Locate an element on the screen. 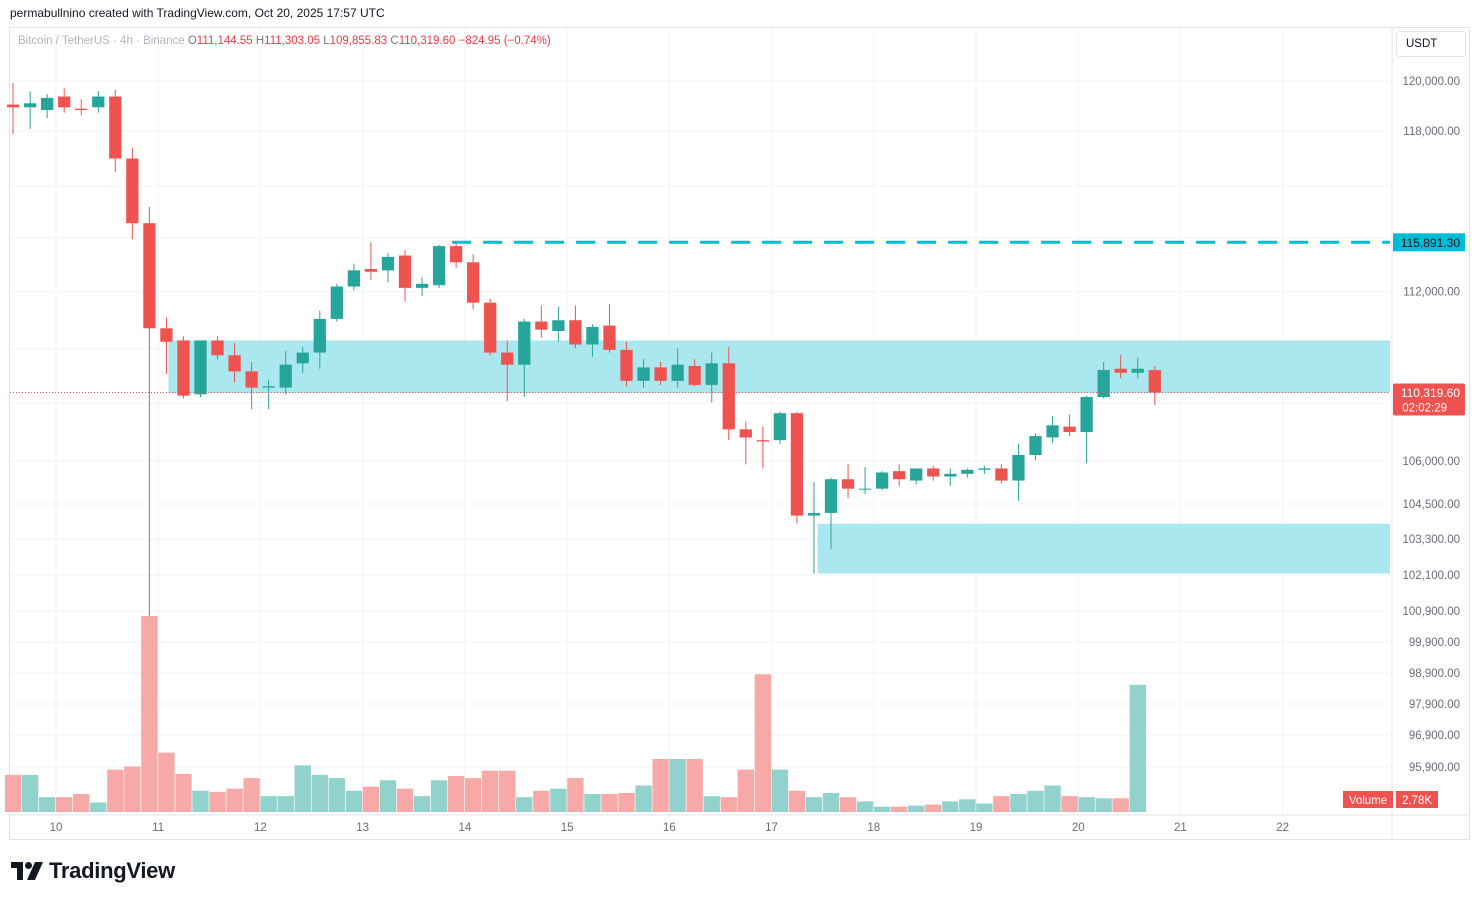 Image resolution: width=1480 pixels, height=901 pixels. countdown-text: 02:02:29 is located at coordinates (1424, 408).